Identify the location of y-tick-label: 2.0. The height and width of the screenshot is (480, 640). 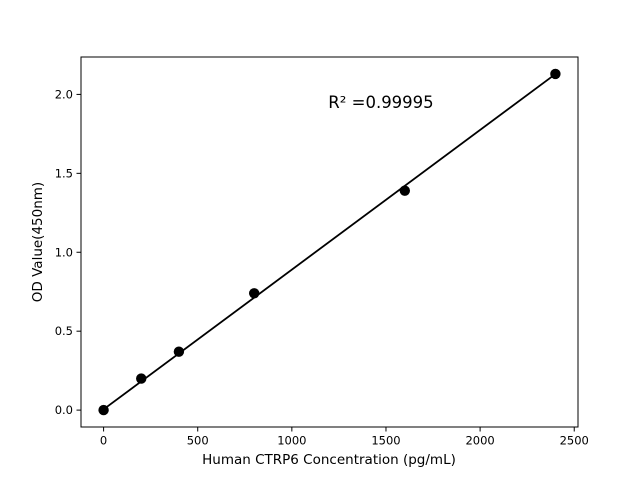
(64, 94).